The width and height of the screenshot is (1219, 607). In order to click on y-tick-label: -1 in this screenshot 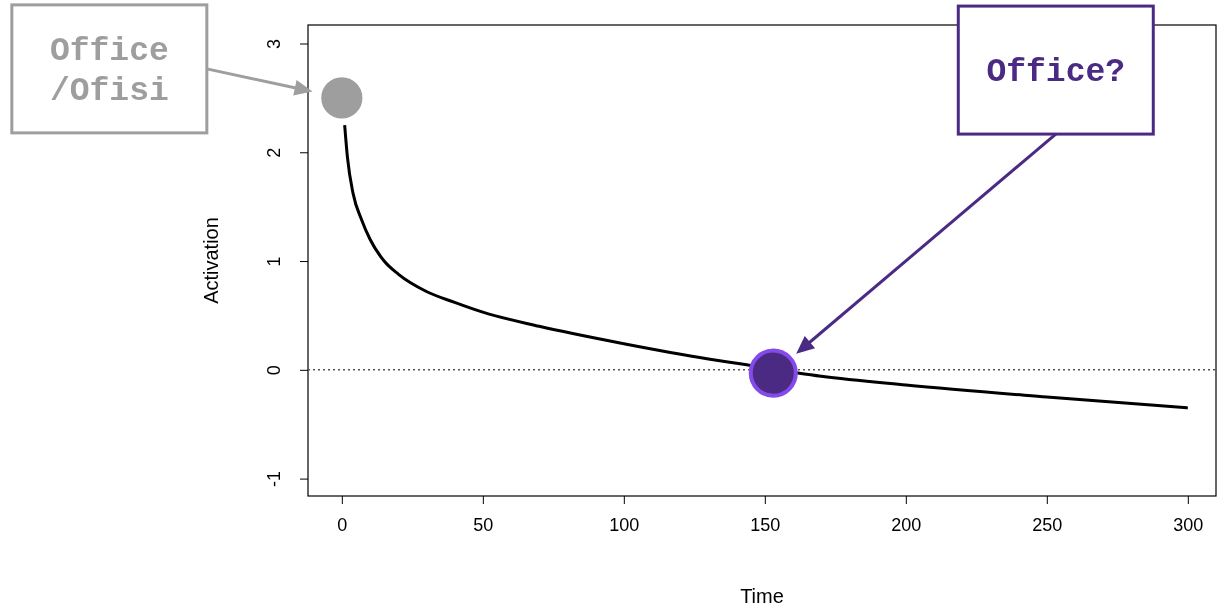, I will do `click(274, 479)`.